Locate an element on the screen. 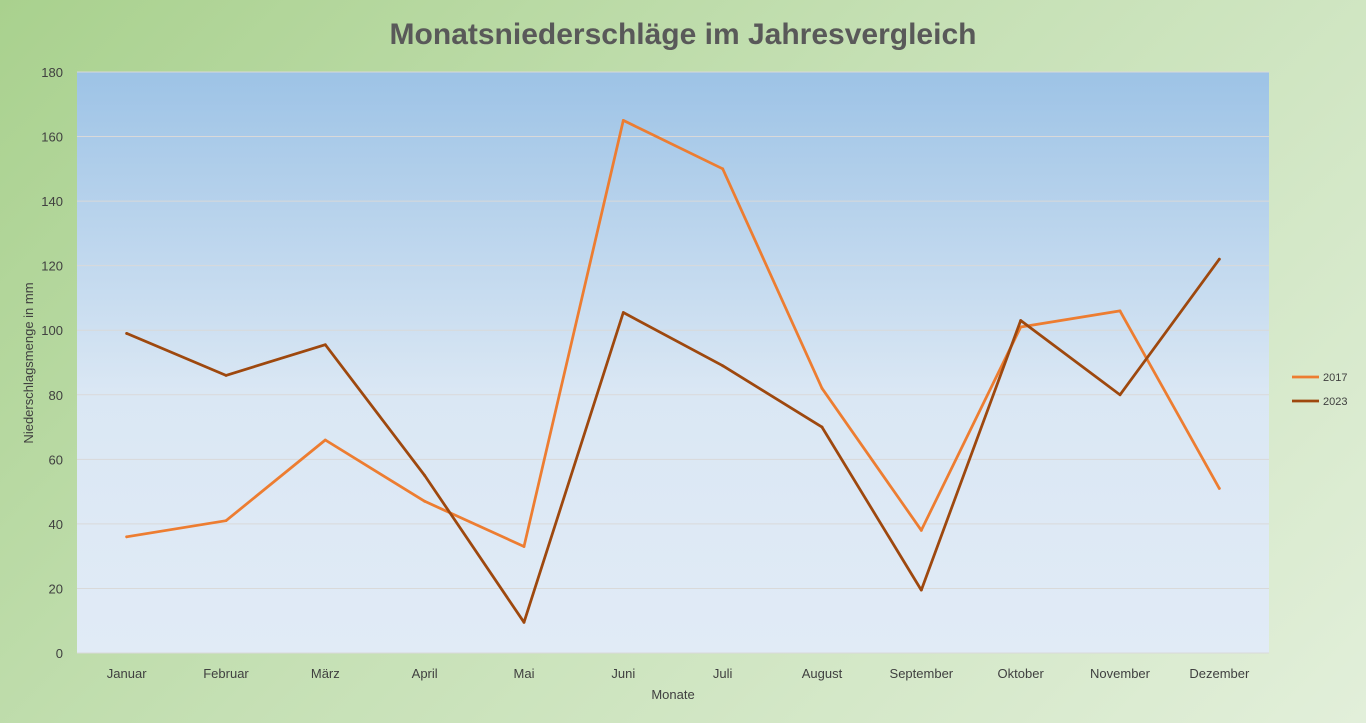 This screenshot has height=723, width=1366. y-tick-label: 100 is located at coordinates (52, 330).